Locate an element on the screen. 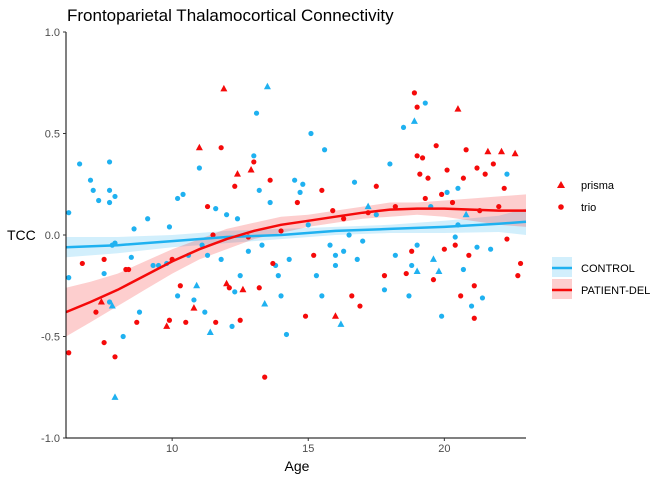 The width and height of the screenshot is (672, 480). x-axis-label: Age is located at coordinates (297, 466).